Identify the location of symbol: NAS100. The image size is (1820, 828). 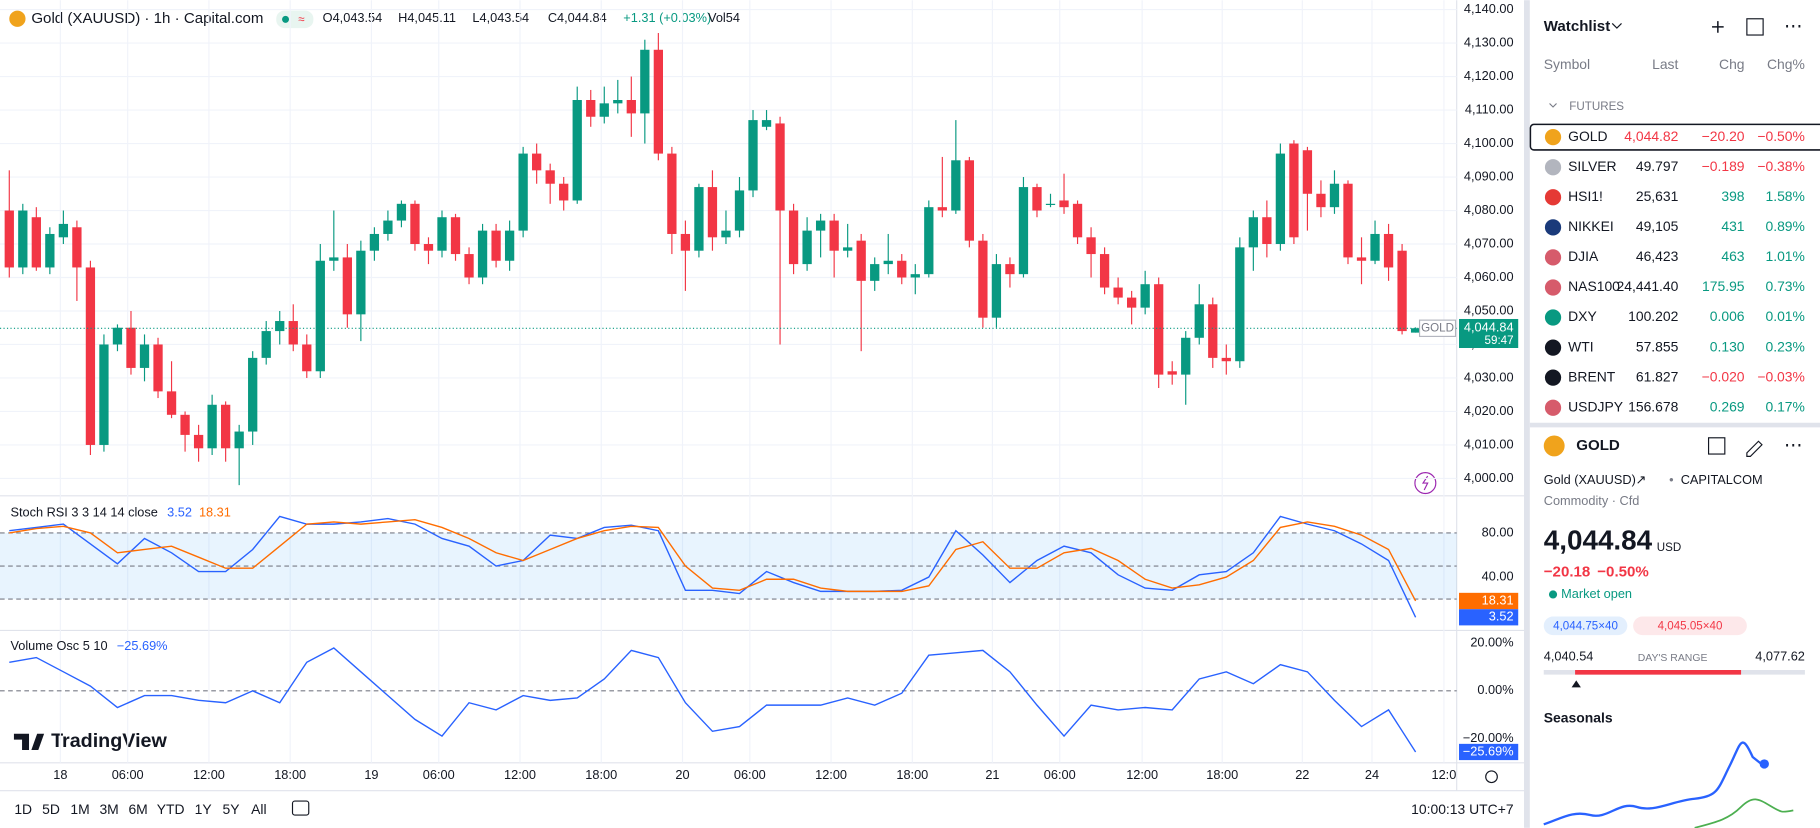
(1594, 286).